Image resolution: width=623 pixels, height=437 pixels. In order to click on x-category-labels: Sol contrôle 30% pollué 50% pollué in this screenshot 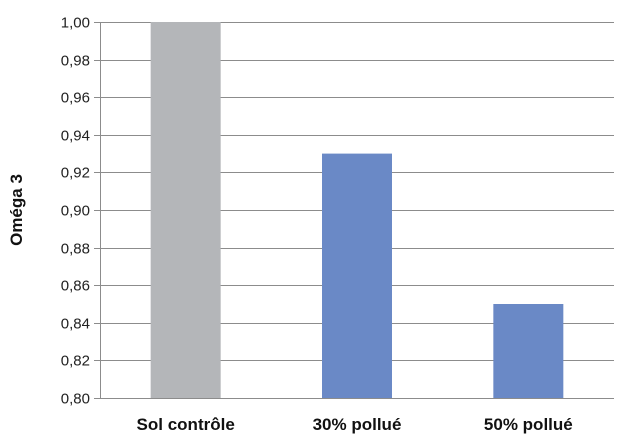, I will do `click(355, 424)`.